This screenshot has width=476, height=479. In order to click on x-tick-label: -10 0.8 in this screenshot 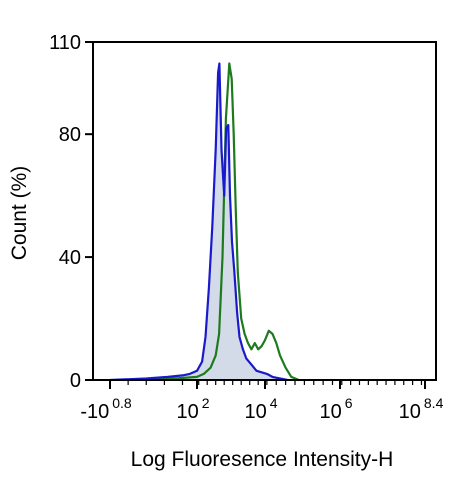, I will do `click(106, 409)`.